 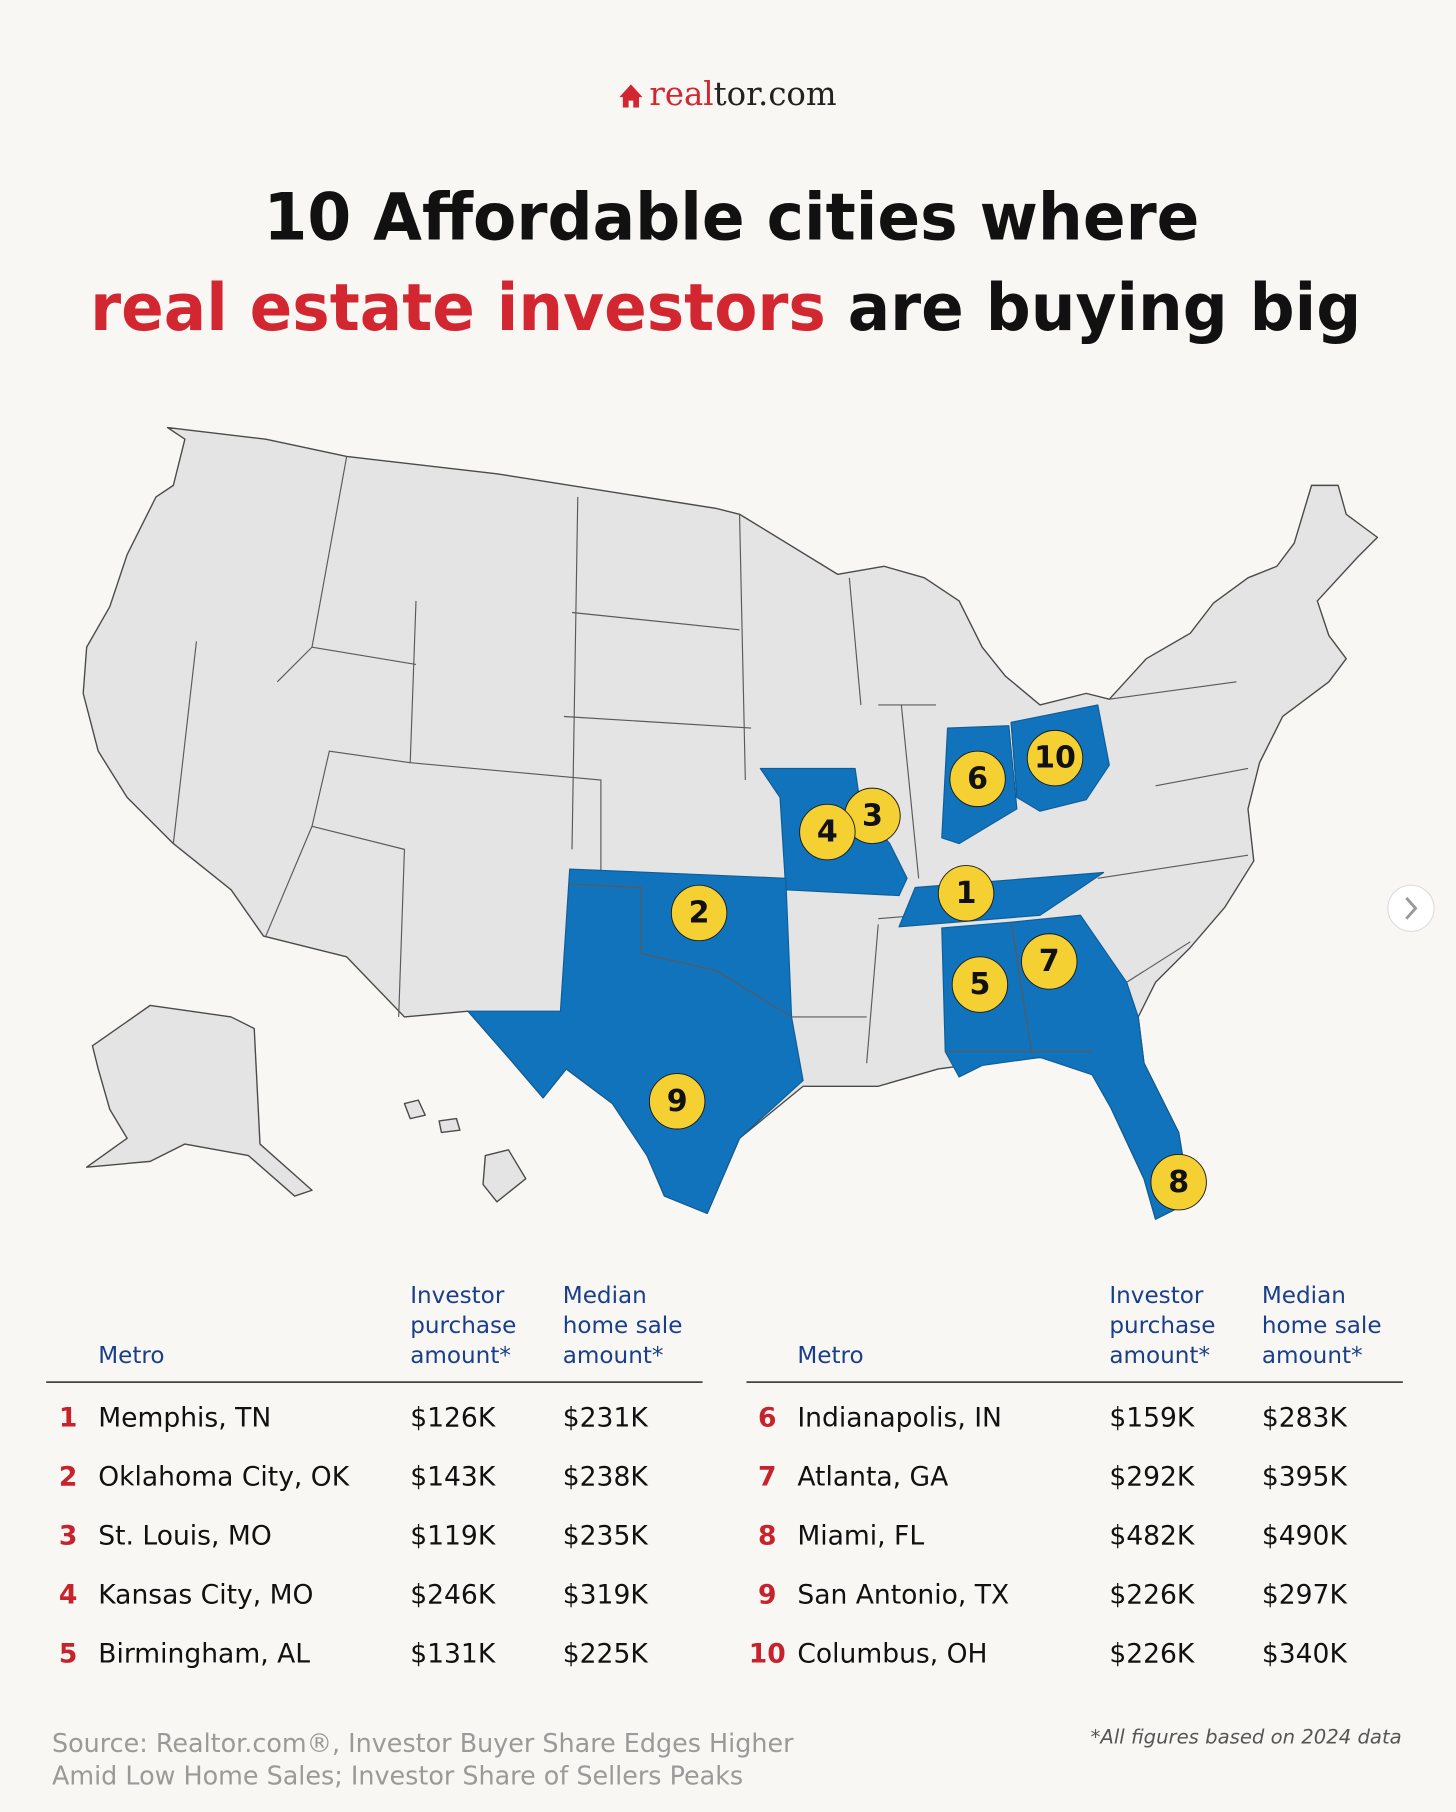 I want to click on amount: $482K, so click(x=1152, y=1535).